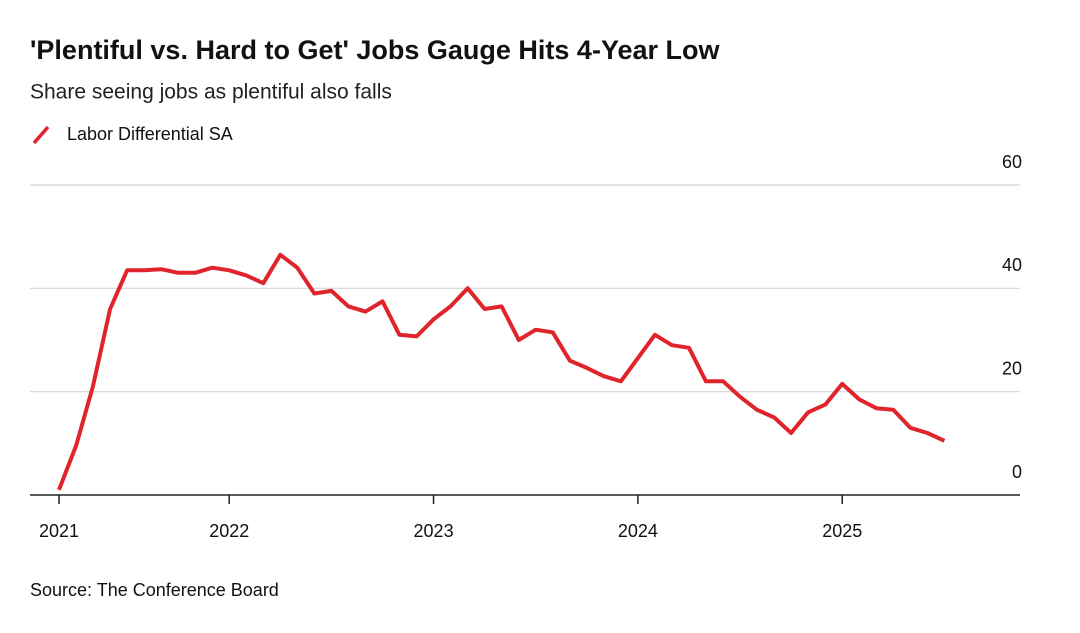 The image size is (1080, 633). What do you see at coordinates (229, 531) in the screenshot?
I see `x-tick-label: 2022` at bounding box center [229, 531].